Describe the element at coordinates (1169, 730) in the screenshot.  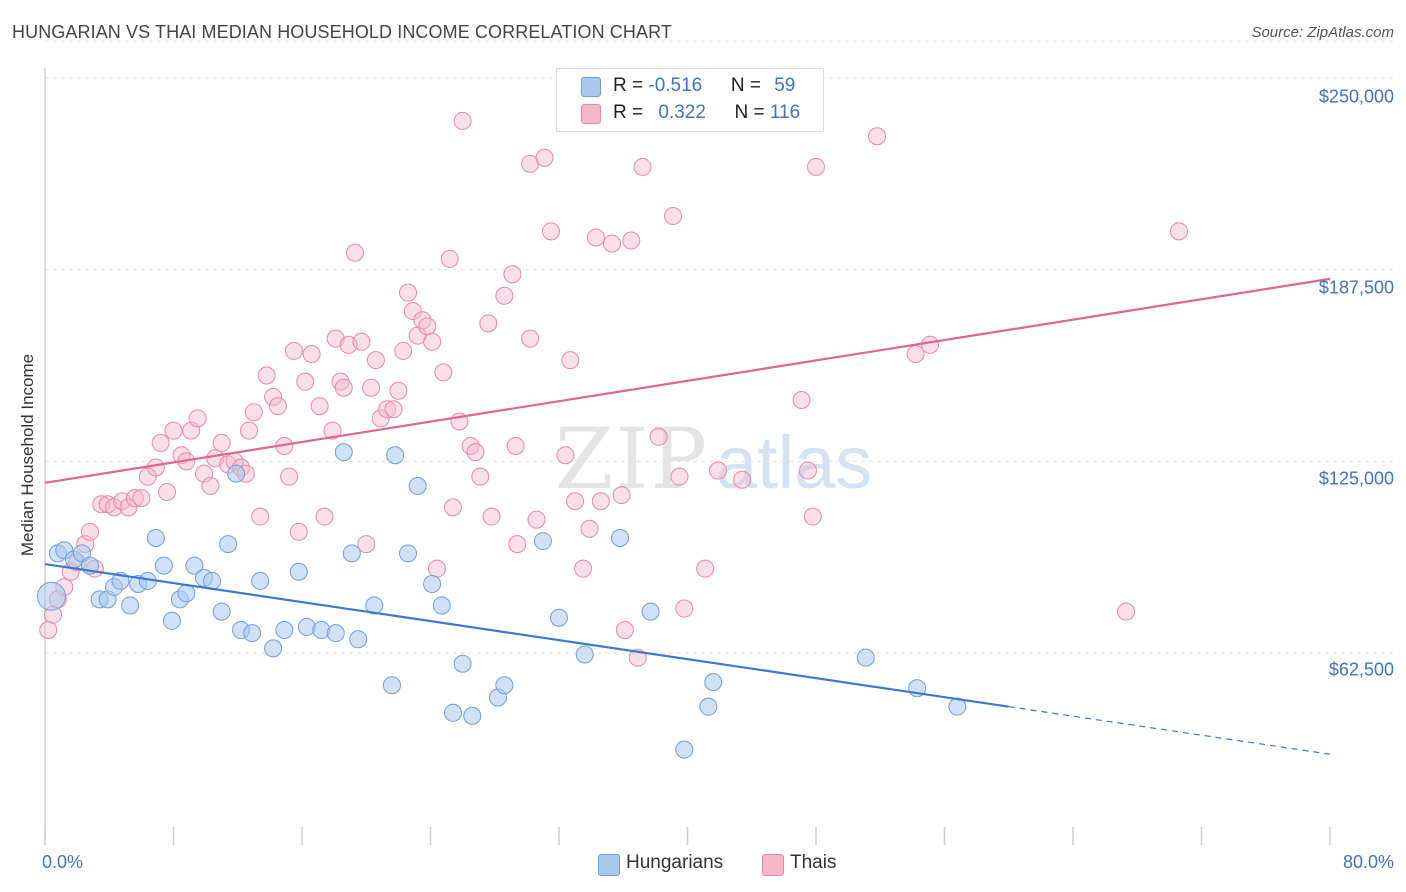
I see `hungarian-trend-extension` at that location.